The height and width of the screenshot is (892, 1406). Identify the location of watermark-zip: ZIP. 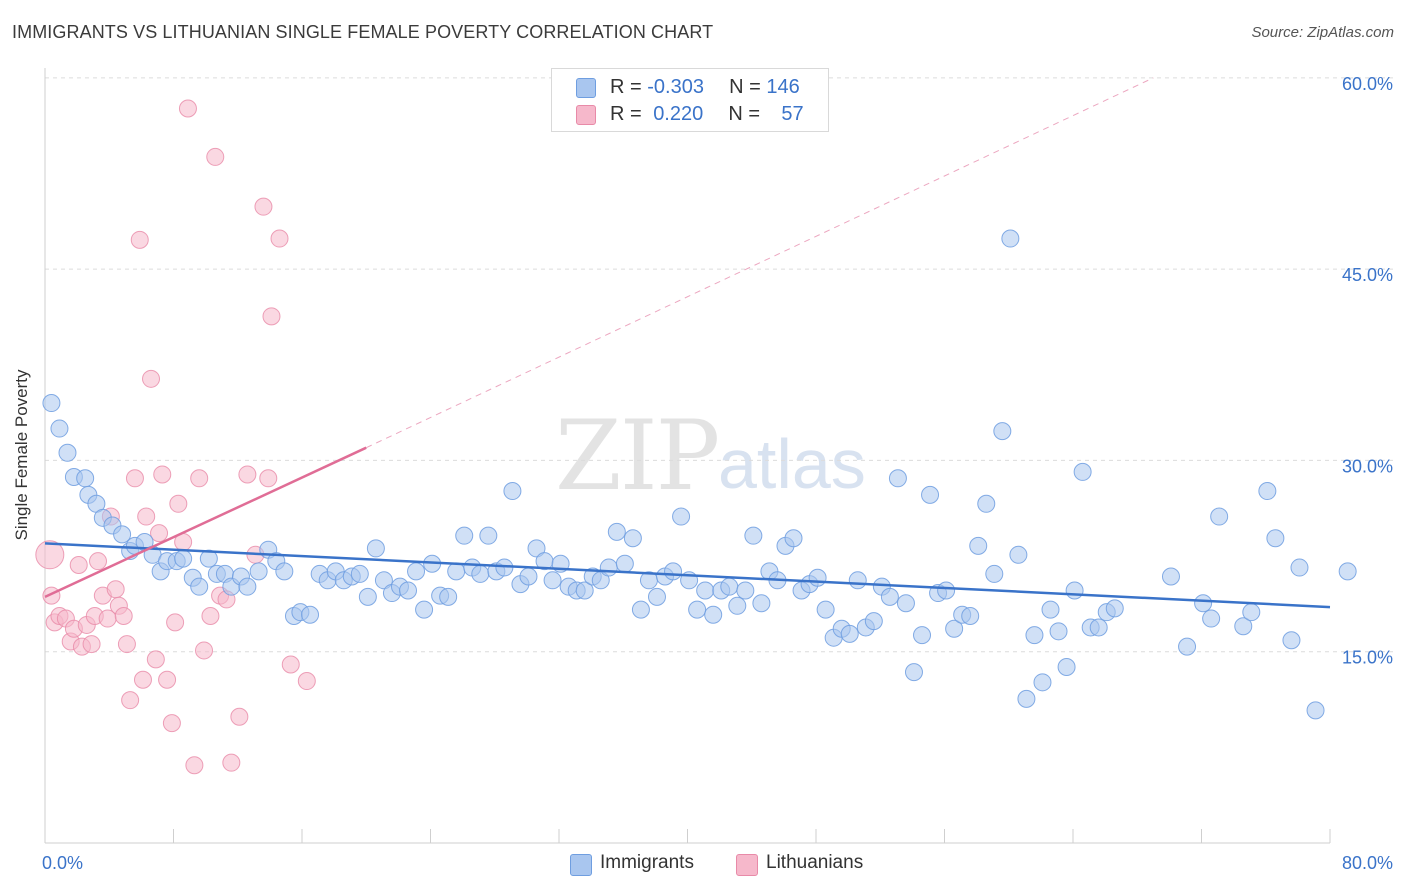
(637, 456).